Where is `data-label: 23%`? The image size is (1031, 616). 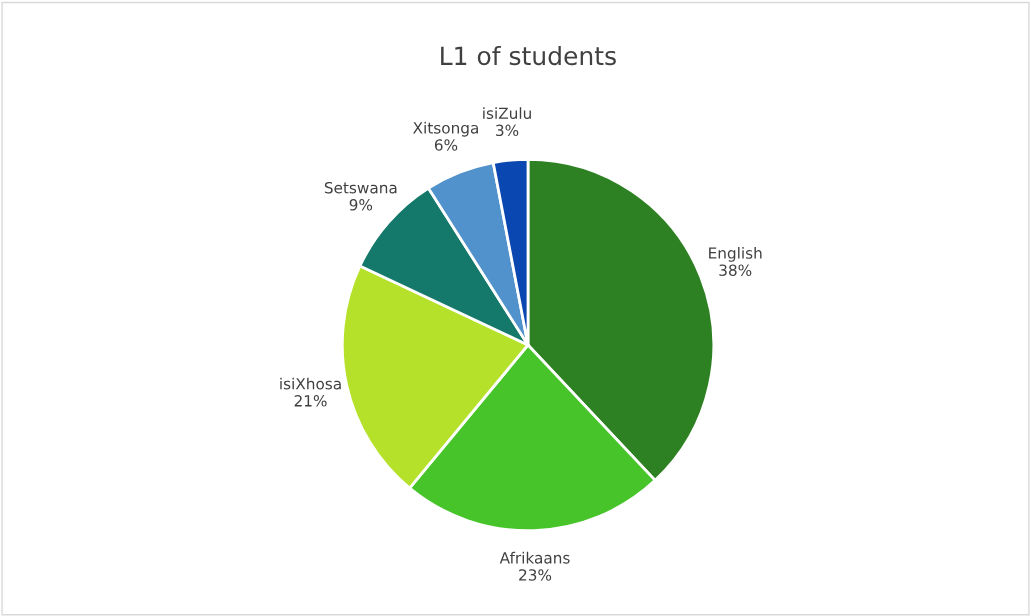 data-label: 23% is located at coordinates (535, 575).